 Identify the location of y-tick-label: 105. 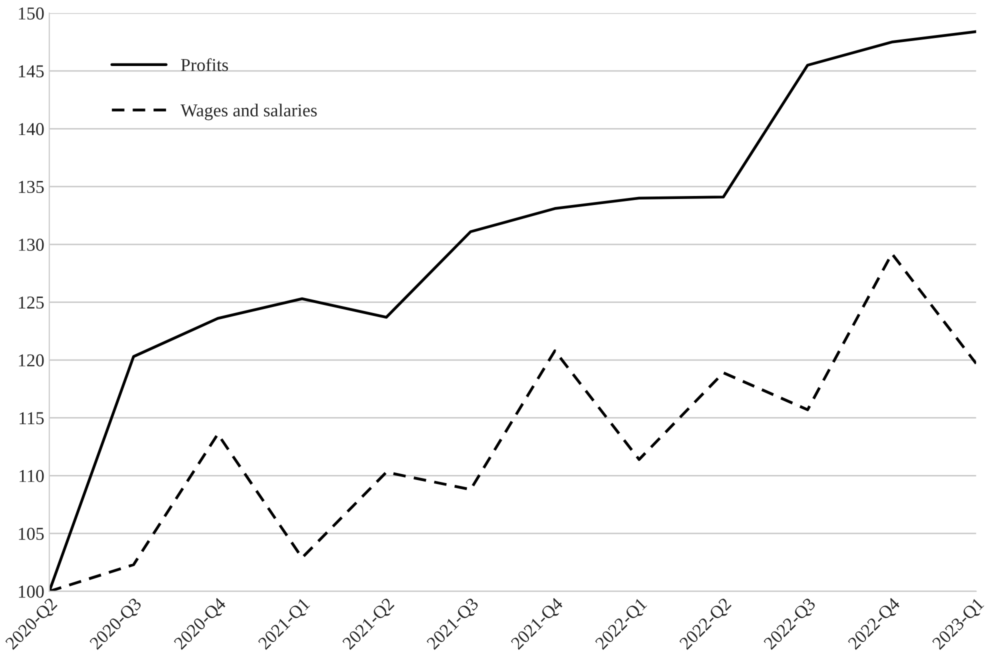
(31, 534).